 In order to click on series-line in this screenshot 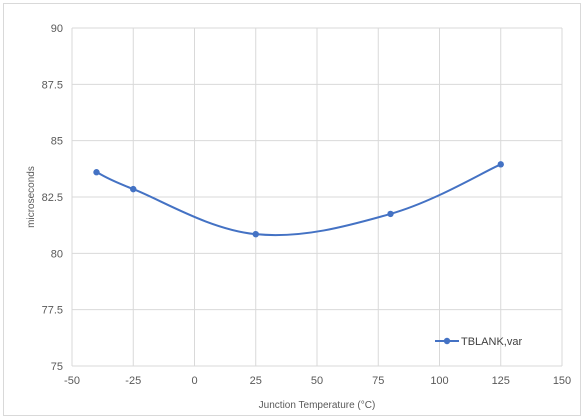, I will do `click(299, 200)`.